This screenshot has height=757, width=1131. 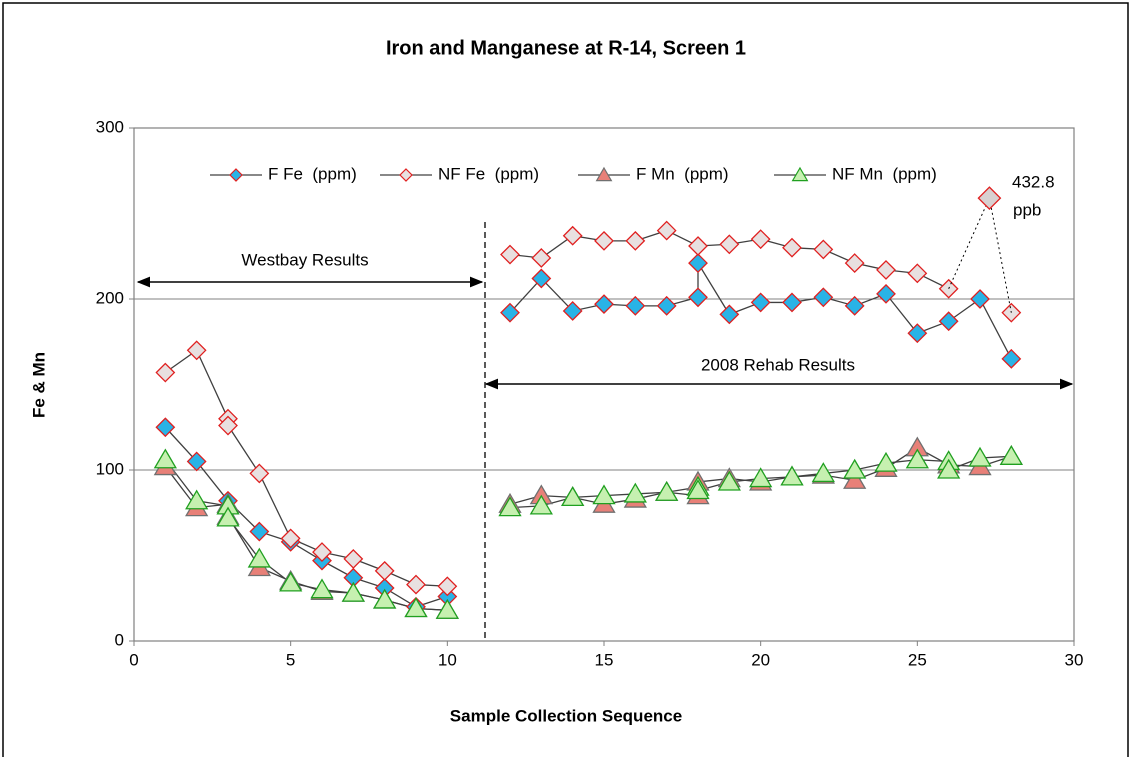 What do you see at coordinates (119, 639) in the screenshot?
I see `y-tick-label: 0` at bounding box center [119, 639].